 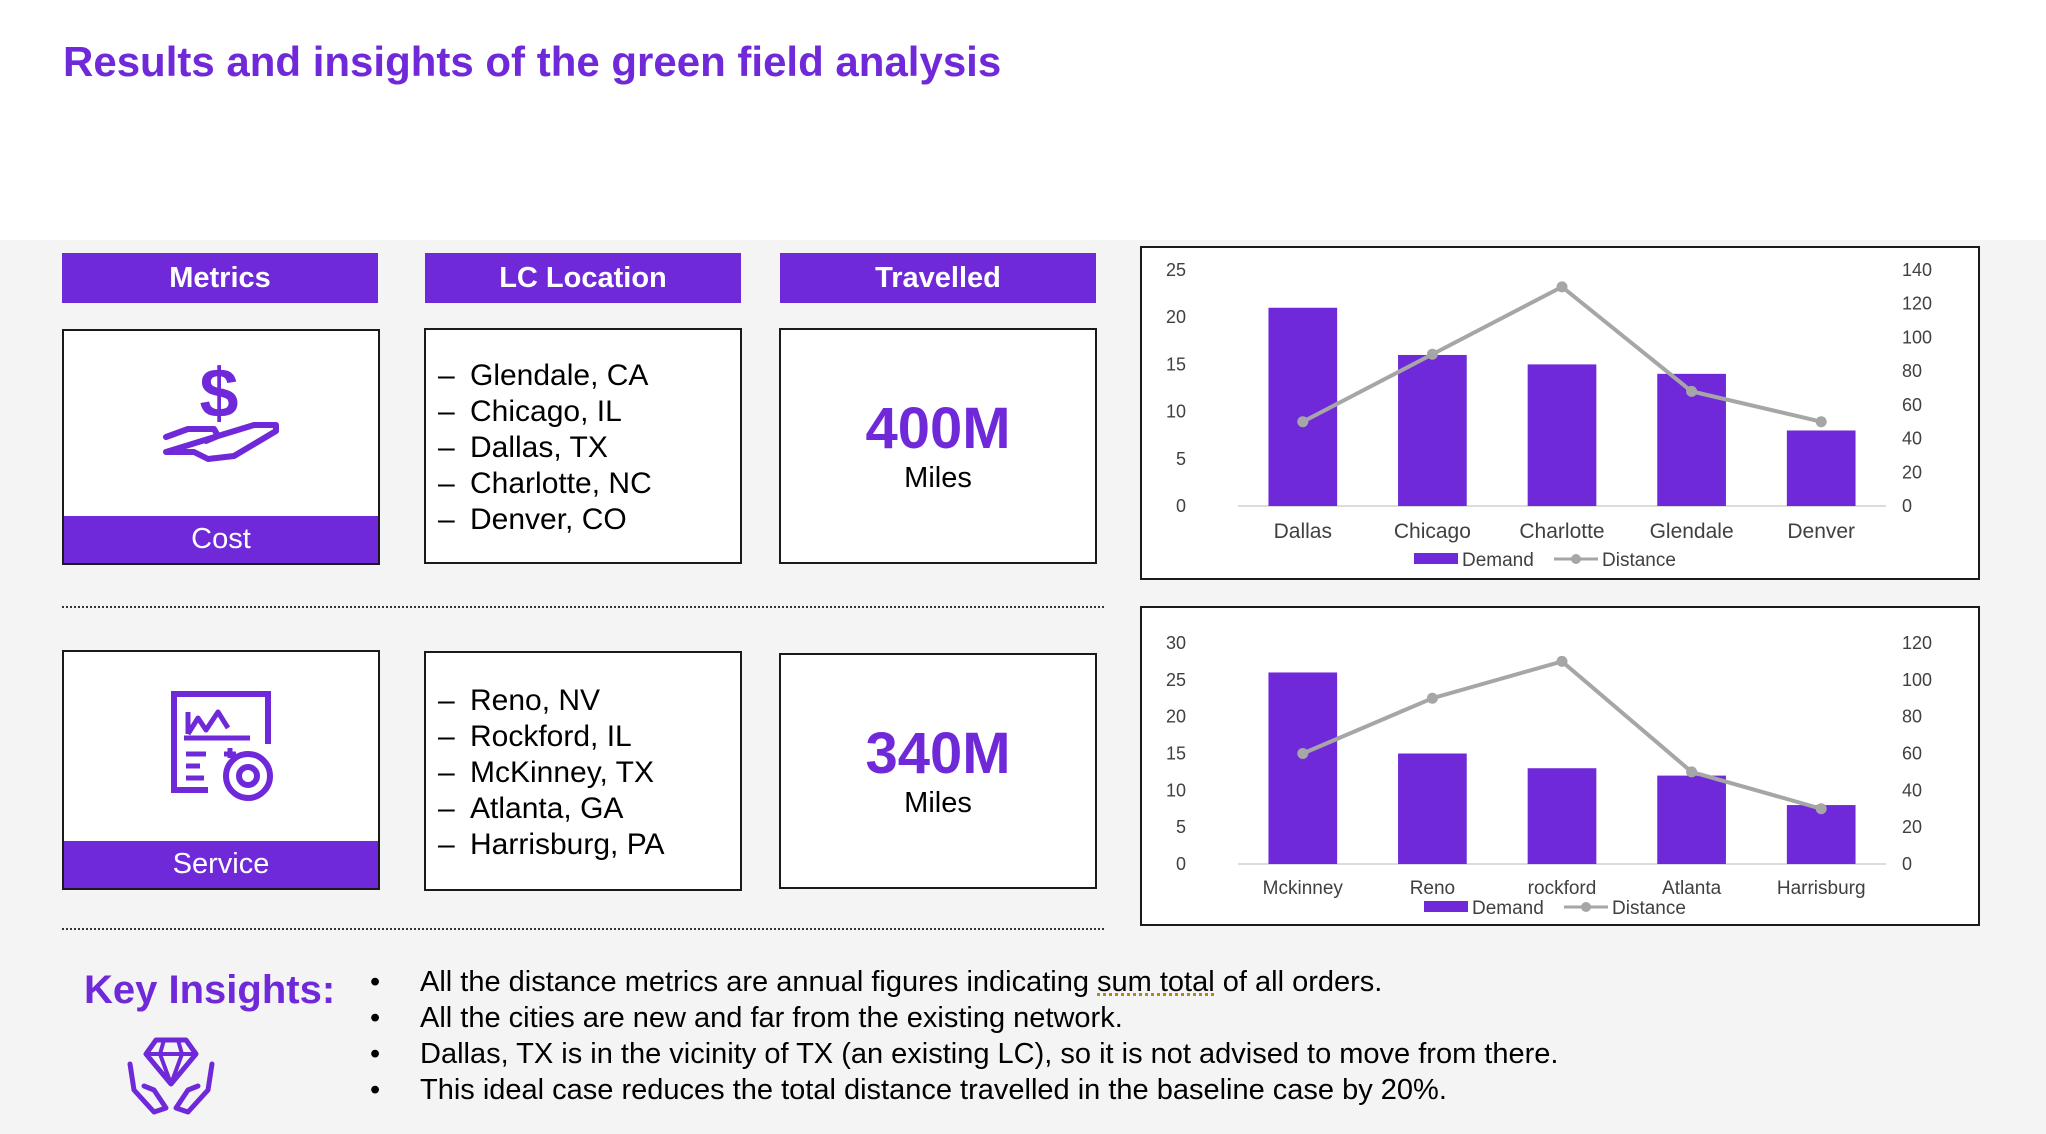 What do you see at coordinates (210, 990) in the screenshot?
I see `key-insights-title: Key Insights:` at bounding box center [210, 990].